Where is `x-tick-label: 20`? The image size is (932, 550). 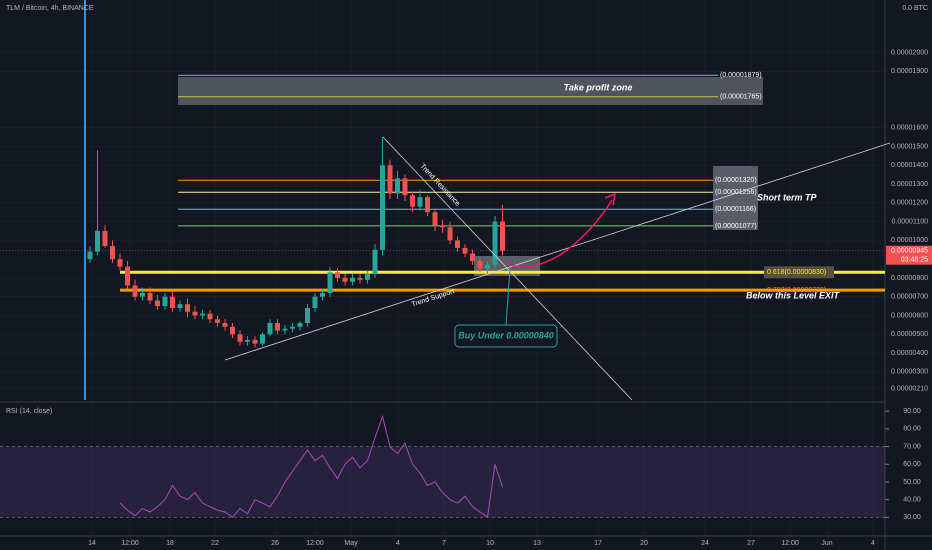
x-tick-label: 20 is located at coordinates (644, 543).